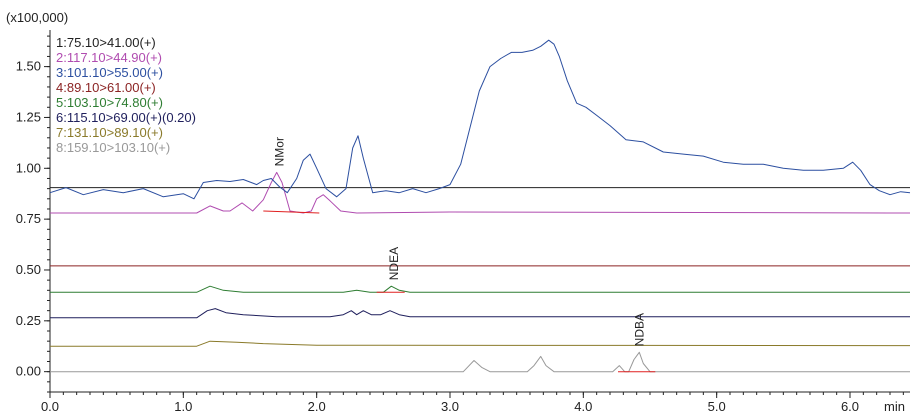 Image resolution: width=913 pixels, height=418 pixels. I want to click on x-tick-label: 1.0, so click(183, 406).